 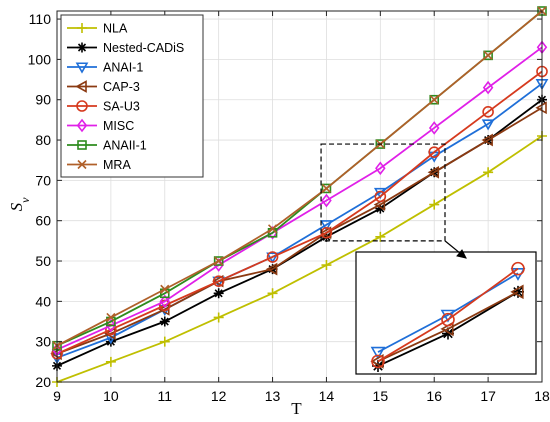 What do you see at coordinates (121, 107) in the screenshot?
I see `legend-label: SA-U3` at bounding box center [121, 107].